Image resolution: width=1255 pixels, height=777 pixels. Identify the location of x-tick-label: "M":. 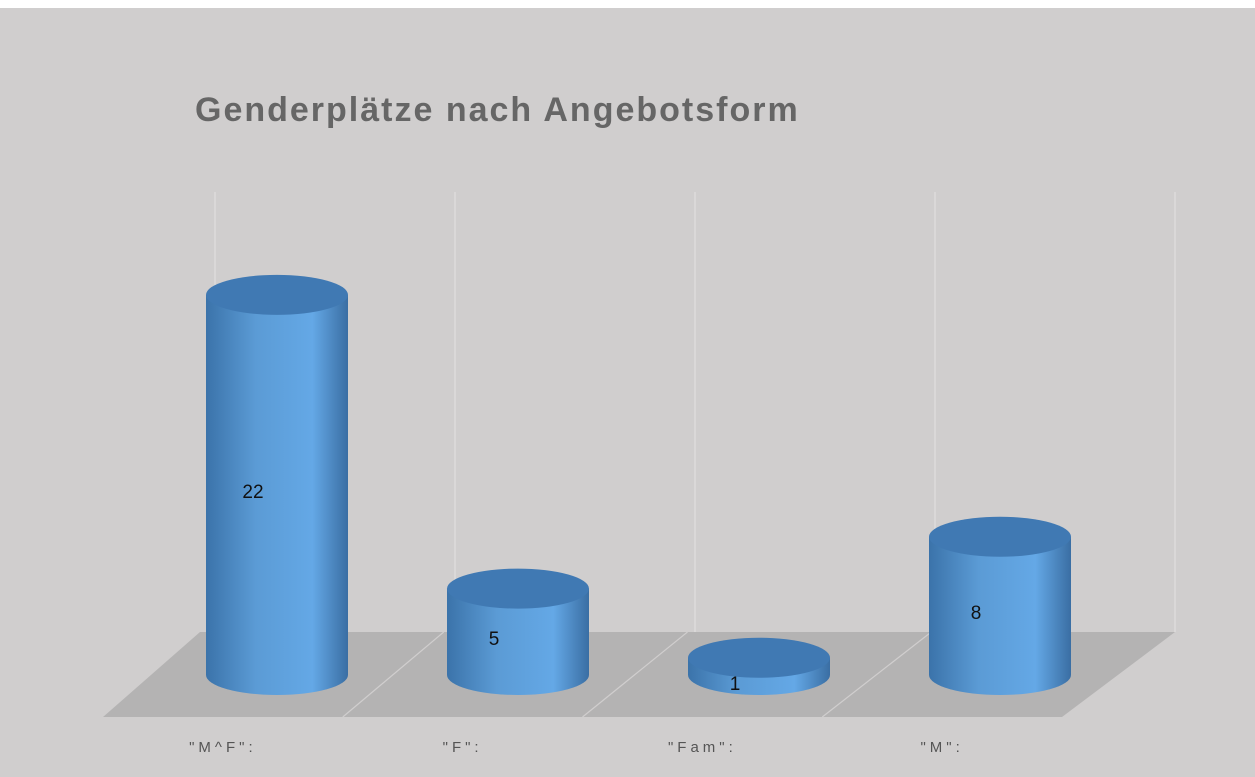
(941, 747).